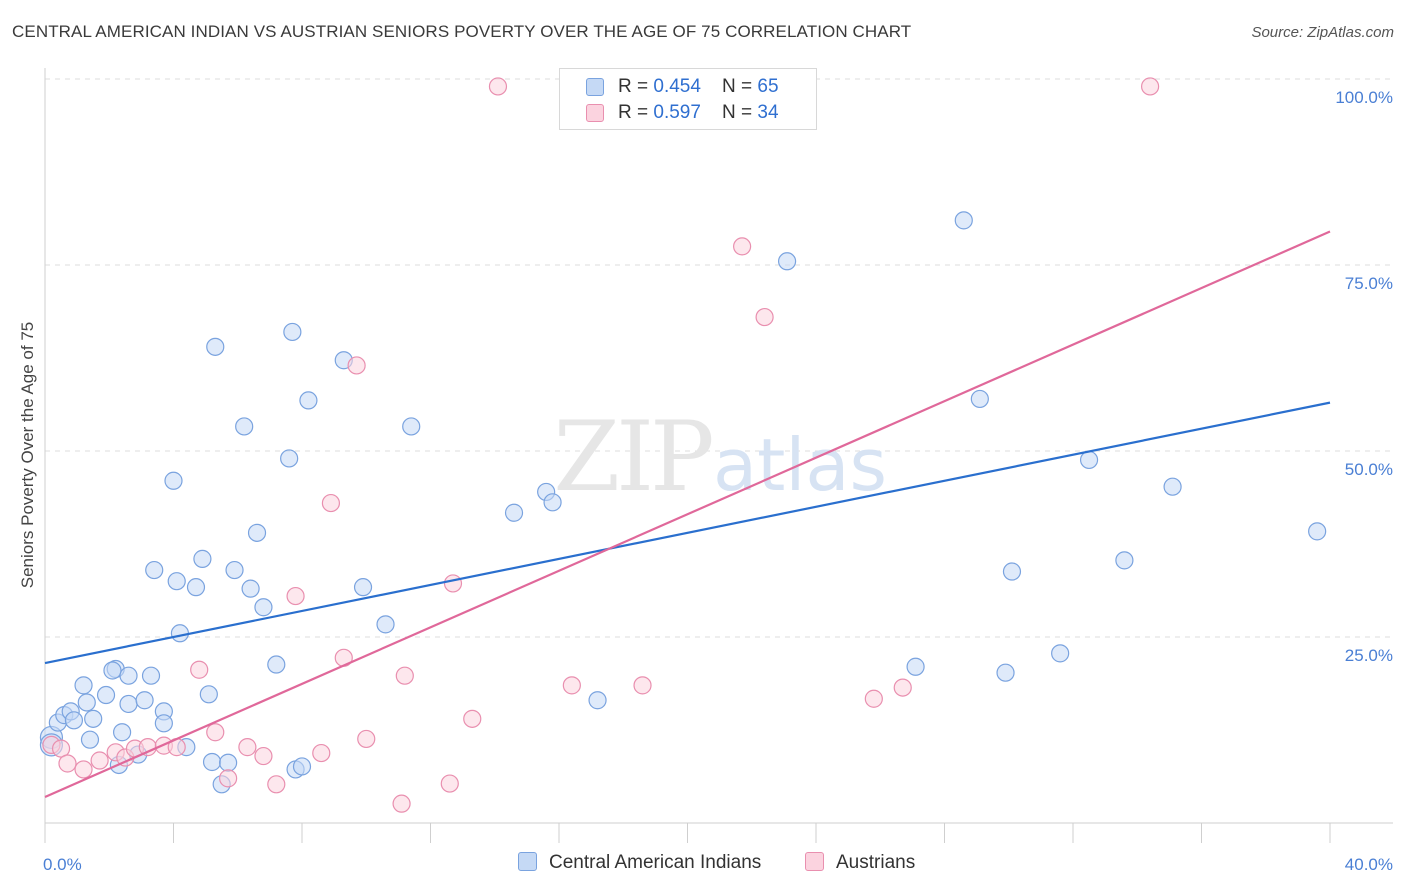 The image size is (1406, 892). I want to click on legend-swatch-pink, so click(595, 113).